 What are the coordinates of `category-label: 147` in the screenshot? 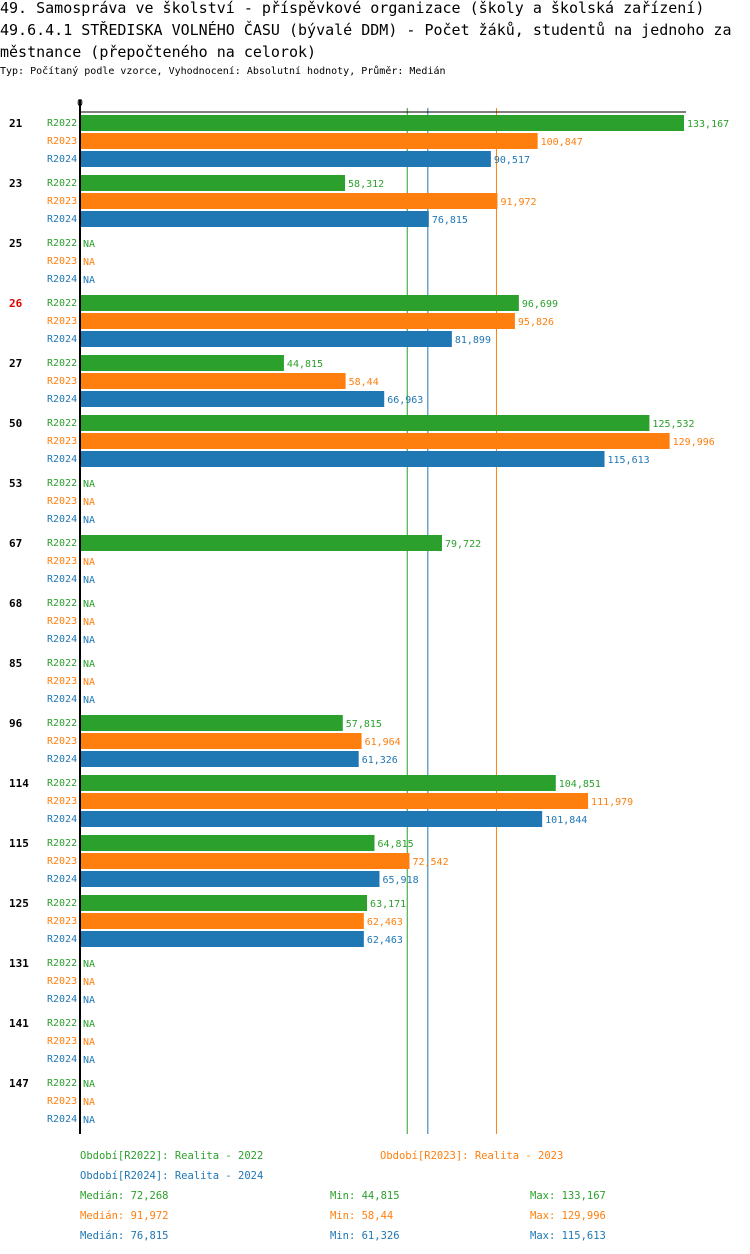 It's located at (19, 1083).